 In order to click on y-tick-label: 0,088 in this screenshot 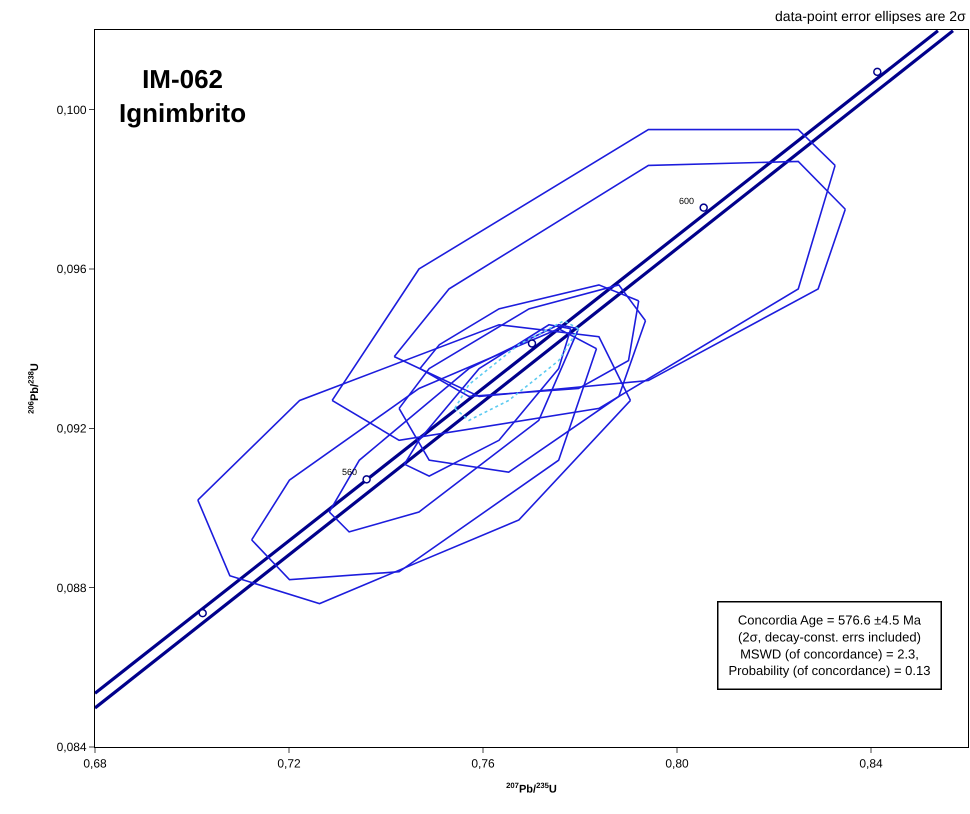, I will do `click(71, 587)`.